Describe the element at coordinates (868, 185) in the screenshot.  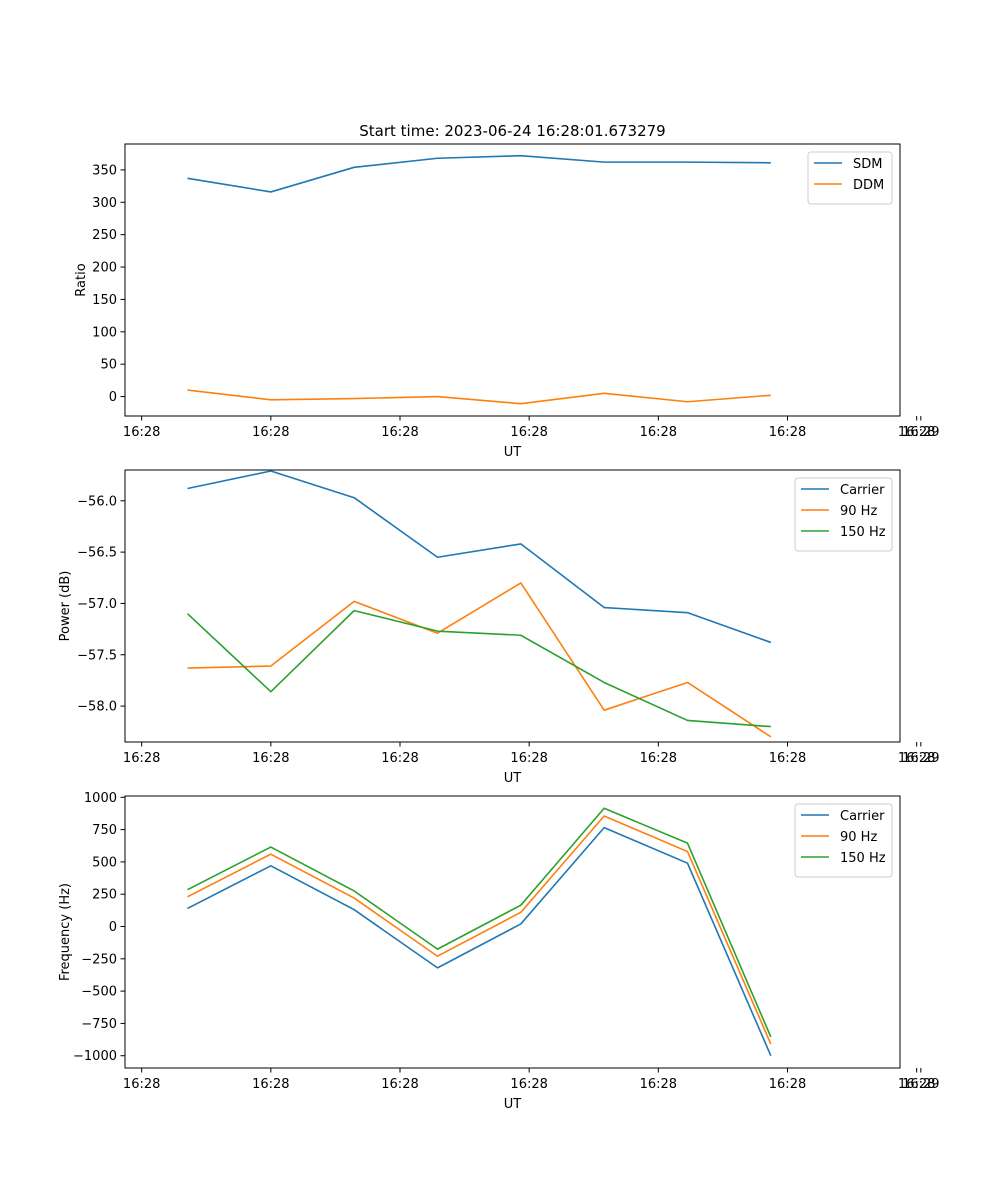
I see `legend-label: DDM` at that location.